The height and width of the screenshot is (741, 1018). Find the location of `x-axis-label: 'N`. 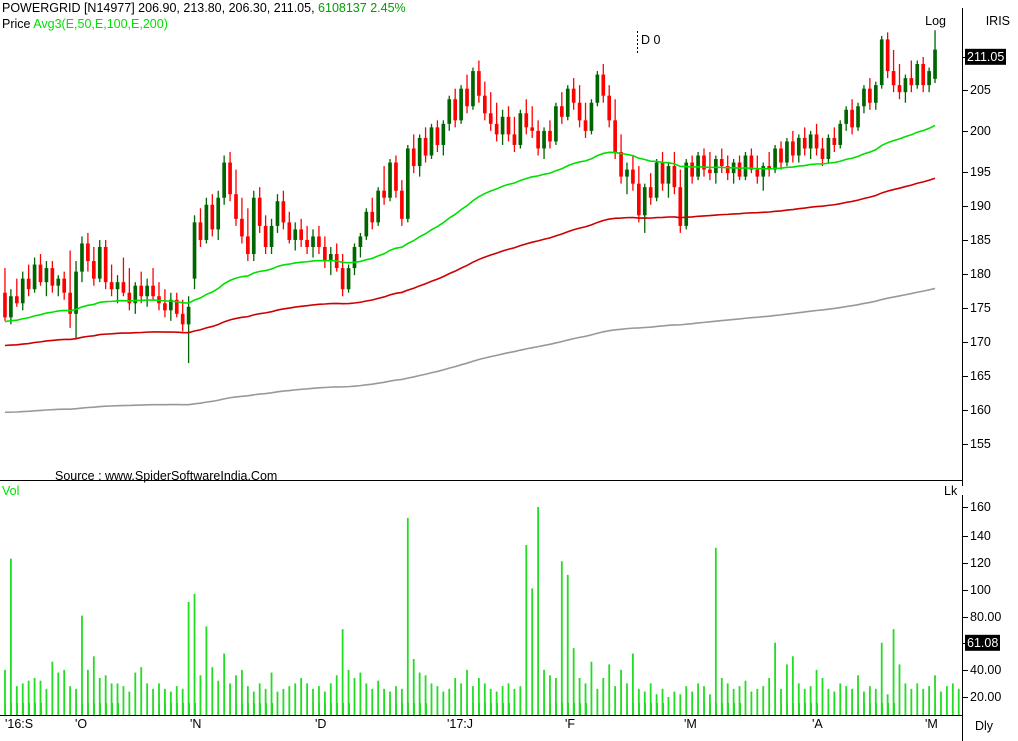

x-axis-label: 'N is located at coordinates (196, 724).